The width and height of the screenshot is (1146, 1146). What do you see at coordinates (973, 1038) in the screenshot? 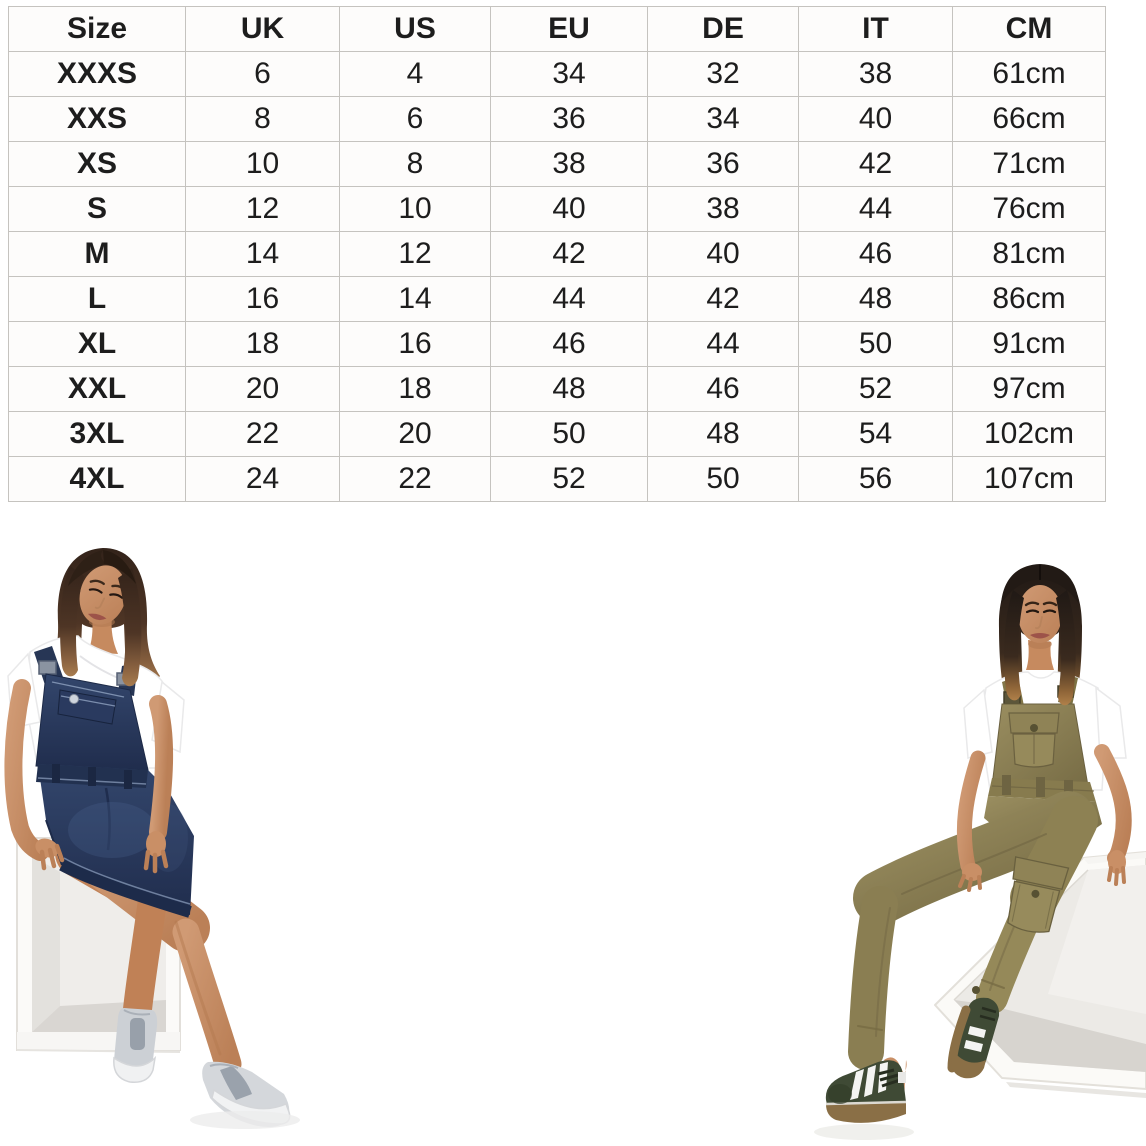
I see `green-sneaker-right` at bounding box center [973, 1038].